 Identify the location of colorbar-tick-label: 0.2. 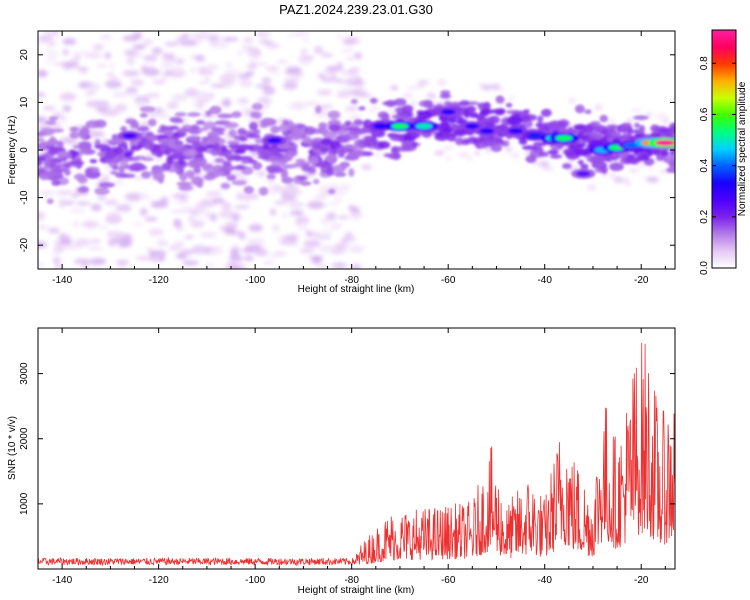
(704, 216).